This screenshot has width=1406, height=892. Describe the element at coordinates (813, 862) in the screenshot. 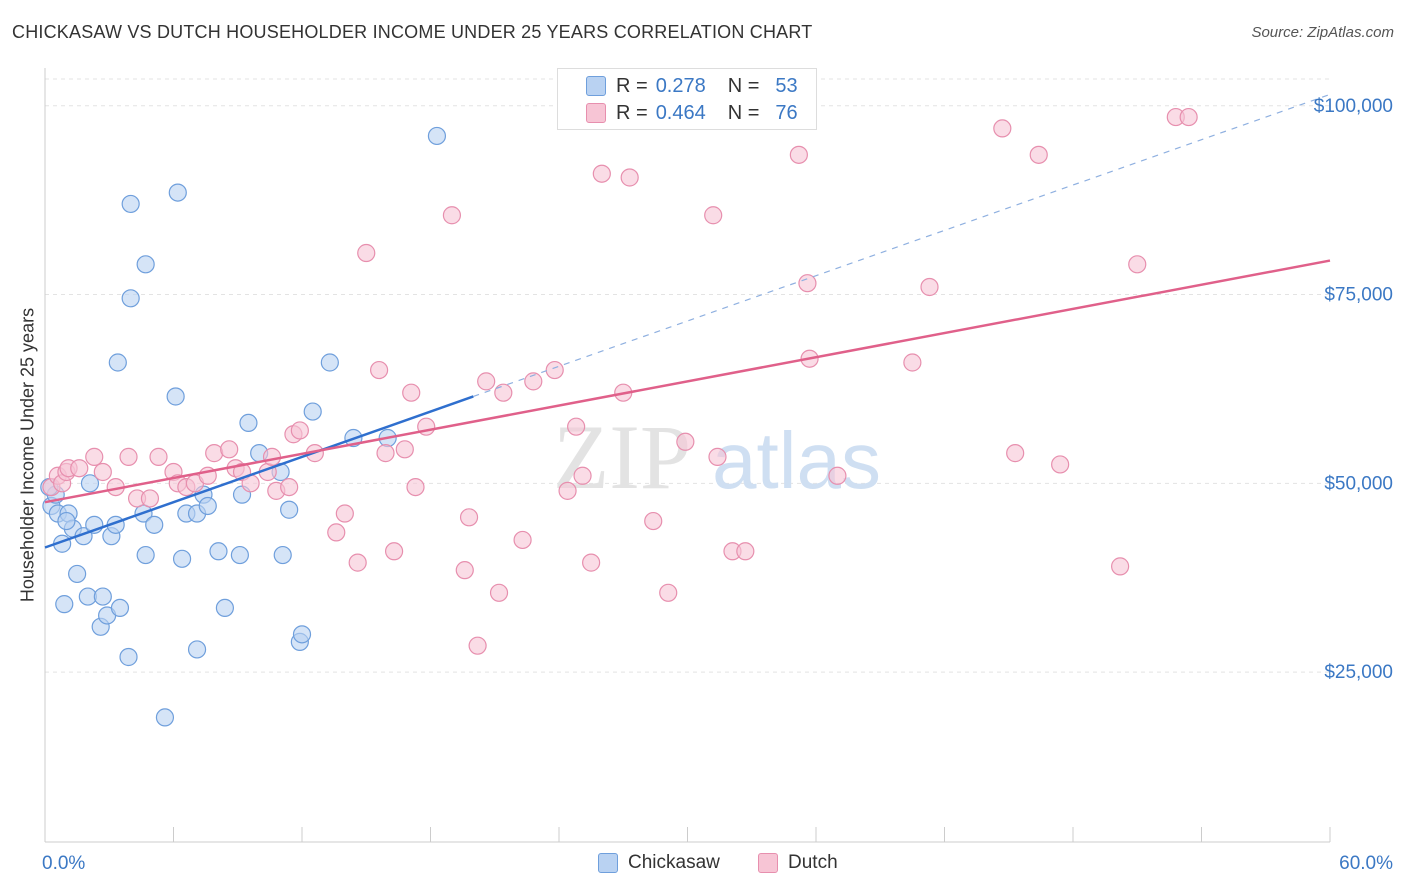

I see `legend-label-dutch: Dutch` at that location.